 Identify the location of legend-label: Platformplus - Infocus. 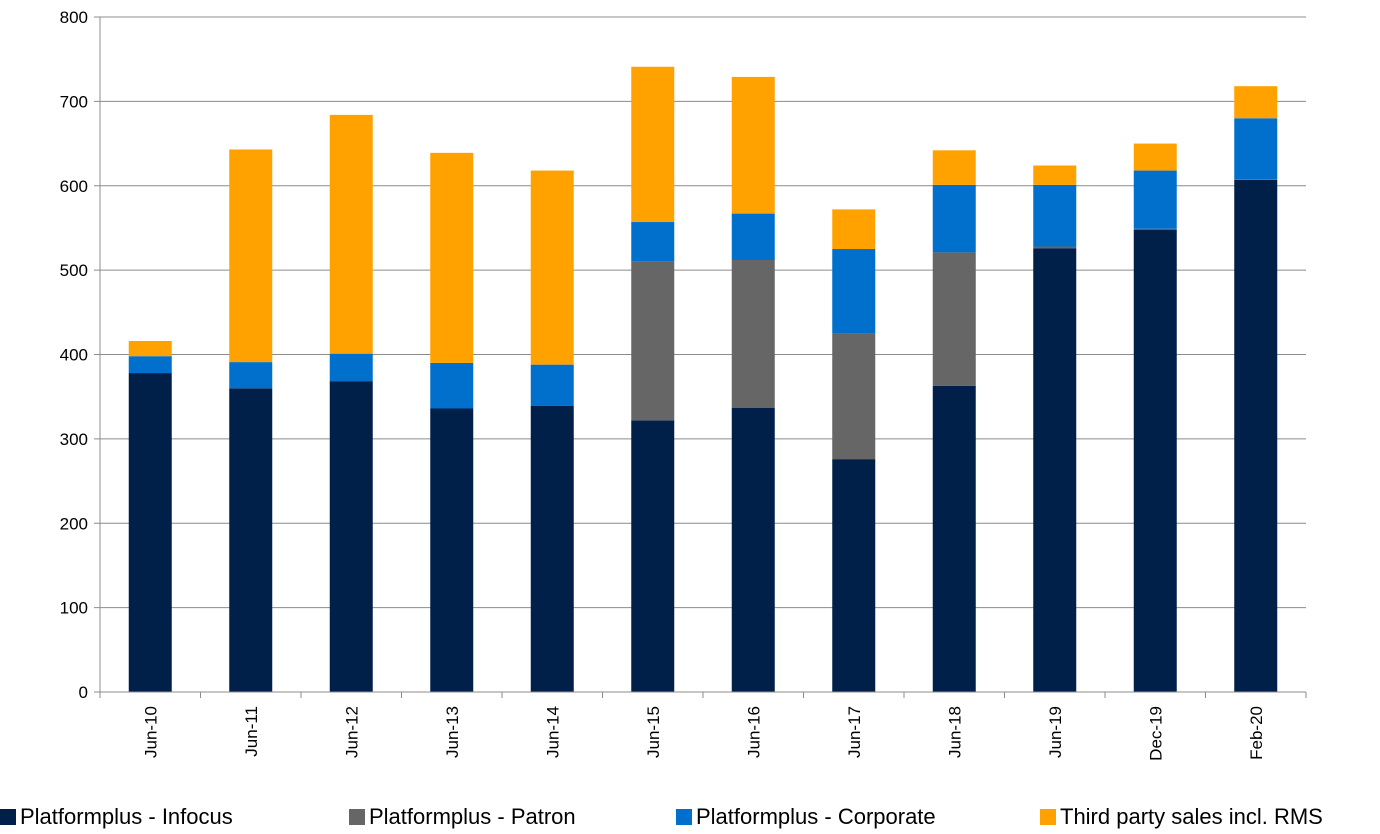
(126, 816).